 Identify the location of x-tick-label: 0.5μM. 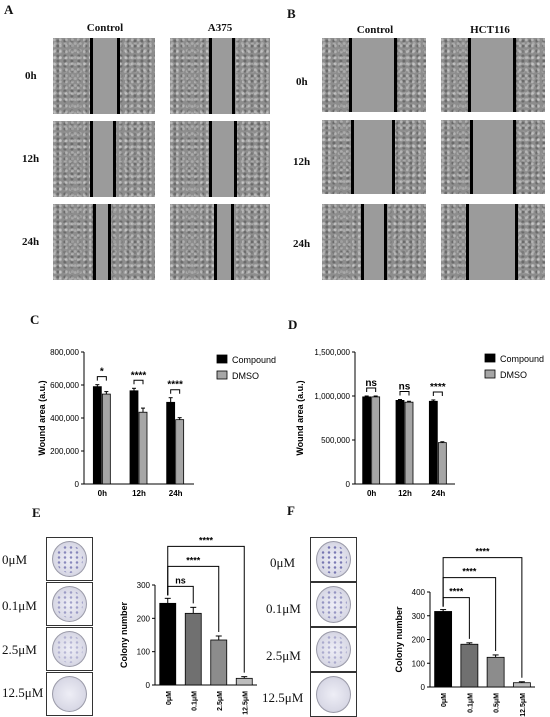
(497, 703).